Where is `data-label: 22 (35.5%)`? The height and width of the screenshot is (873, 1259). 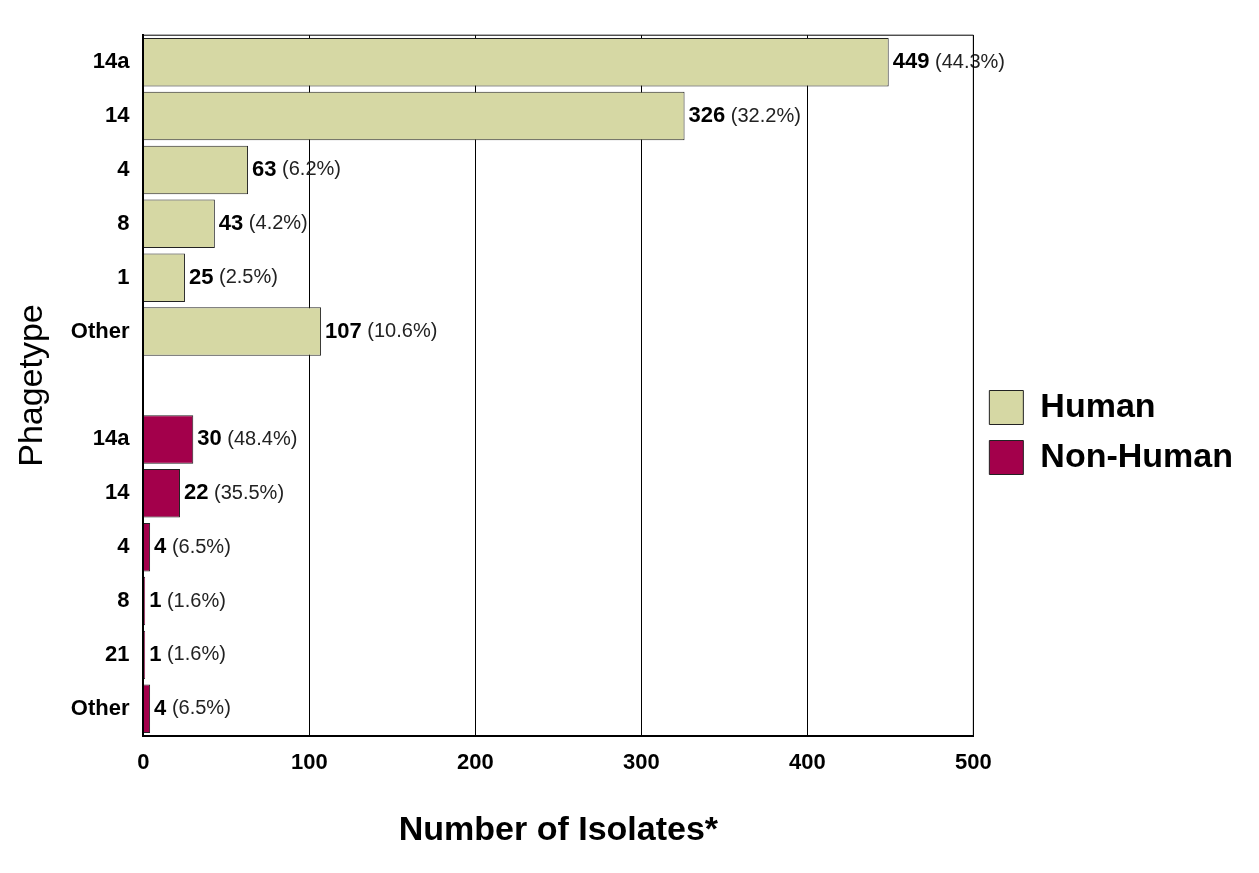 data-label: 22 (35.5%) is located at coordinates (234, 492).